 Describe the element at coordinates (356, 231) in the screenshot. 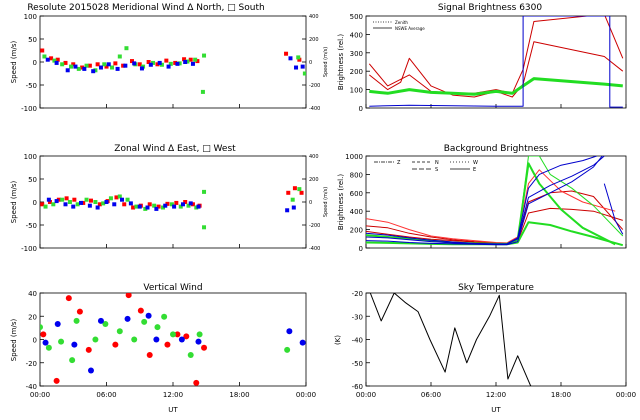

I see `y-tick-label: 200` at that location.